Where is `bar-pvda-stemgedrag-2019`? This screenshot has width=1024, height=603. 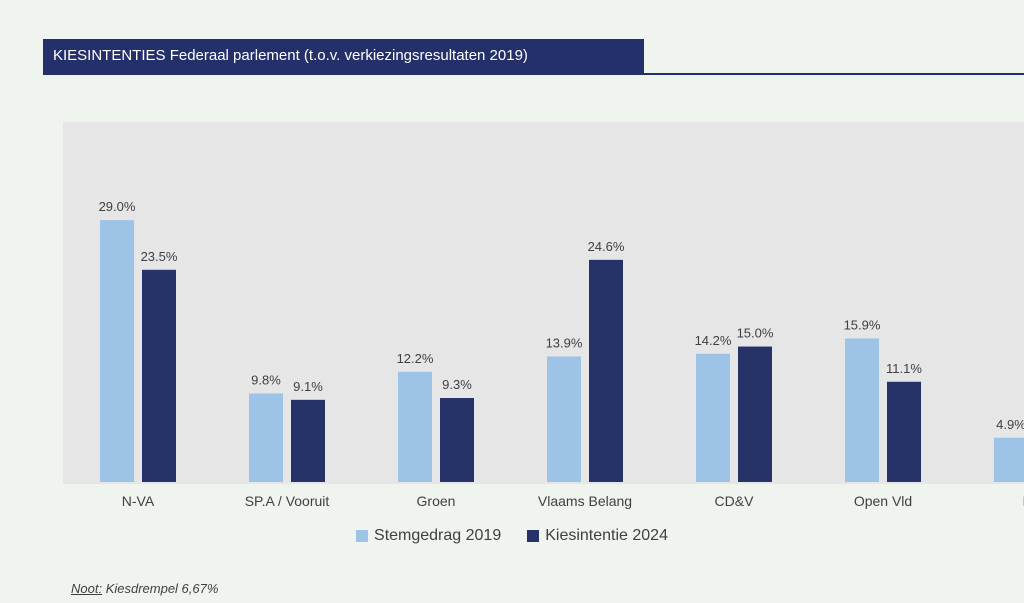
bar-pvda-stemgedrag-2019 is located at coordinates (1009, 459).